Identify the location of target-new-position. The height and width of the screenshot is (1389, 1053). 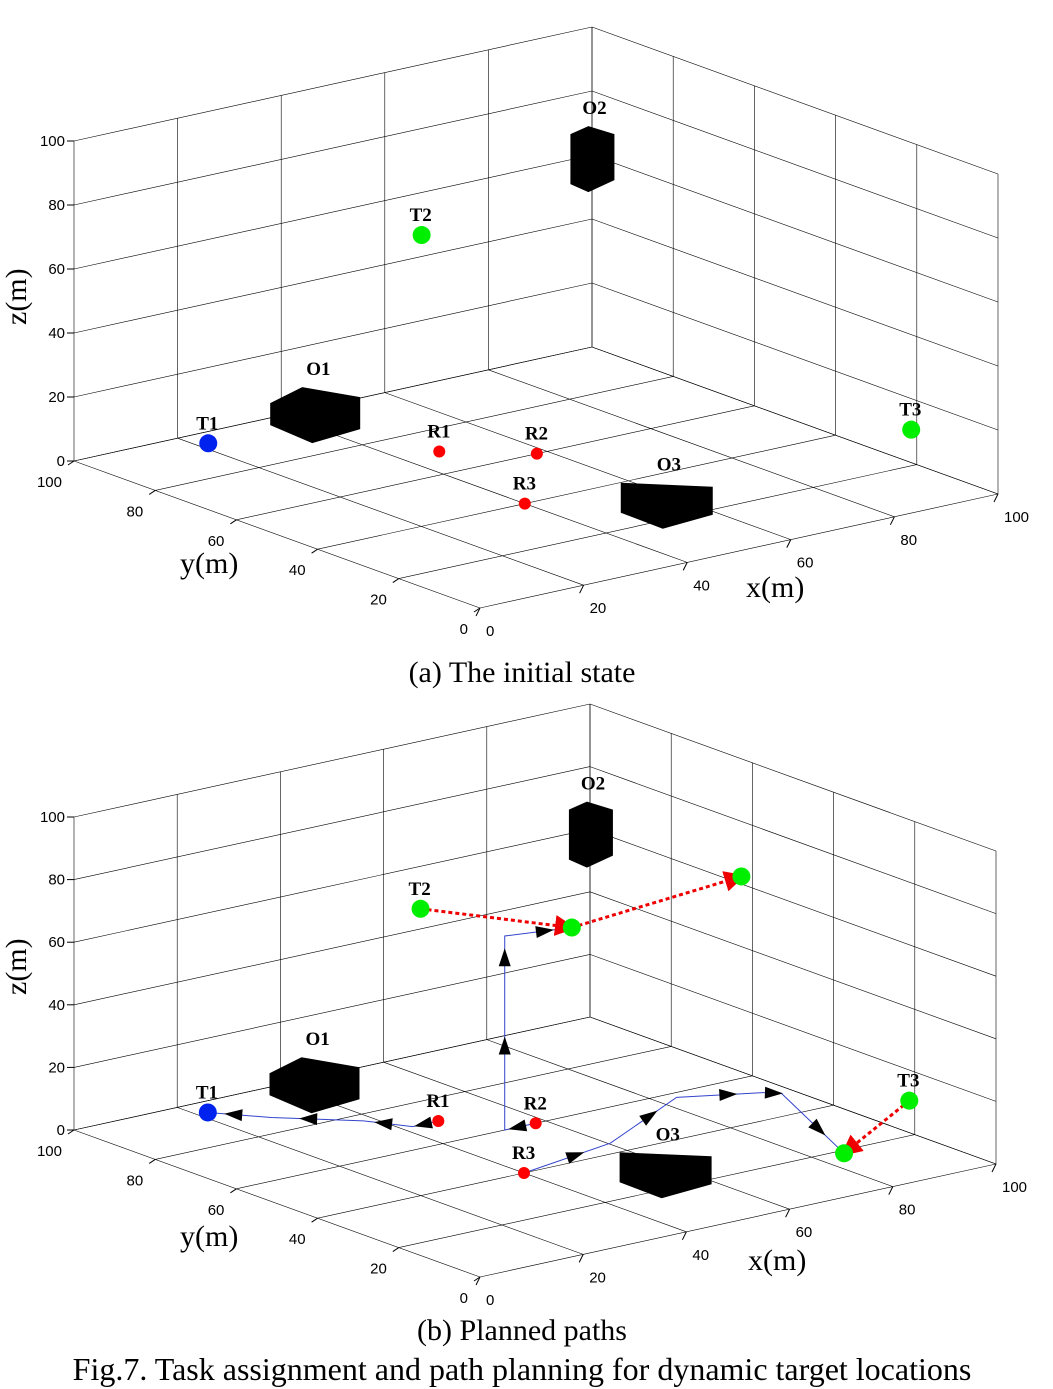
(844, 1153).